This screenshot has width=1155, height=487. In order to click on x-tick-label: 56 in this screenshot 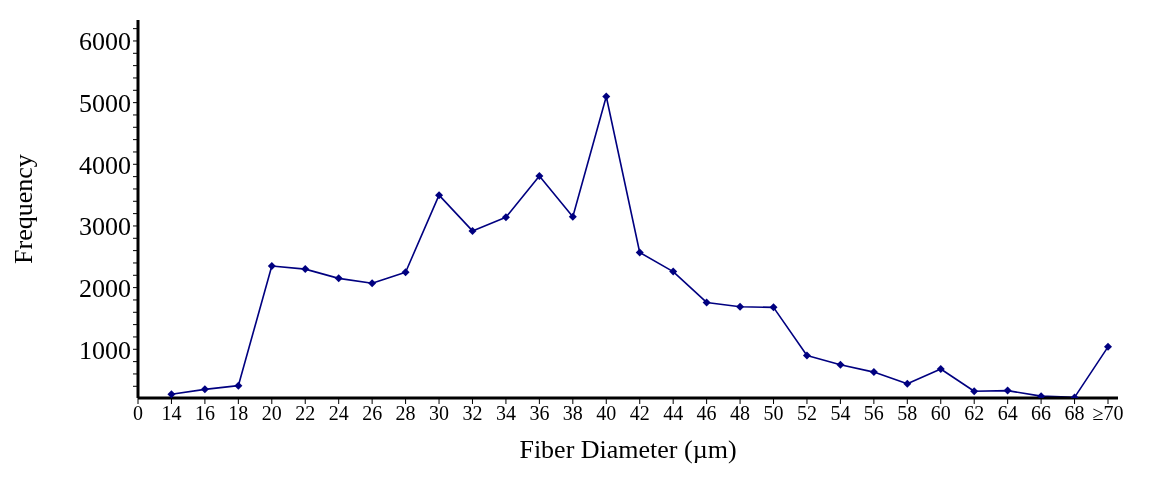, I will do `click(873, 413)`.